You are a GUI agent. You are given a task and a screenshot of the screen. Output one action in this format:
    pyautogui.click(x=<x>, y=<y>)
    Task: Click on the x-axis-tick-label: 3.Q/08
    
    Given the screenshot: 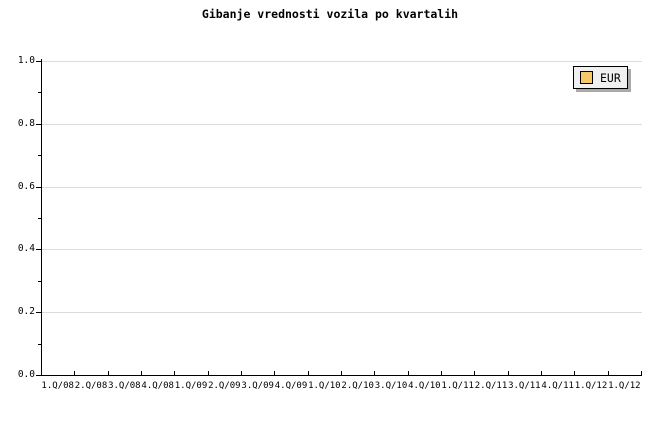 What is the action you would take?
    pyautogui.click(x=124, y=386)
    